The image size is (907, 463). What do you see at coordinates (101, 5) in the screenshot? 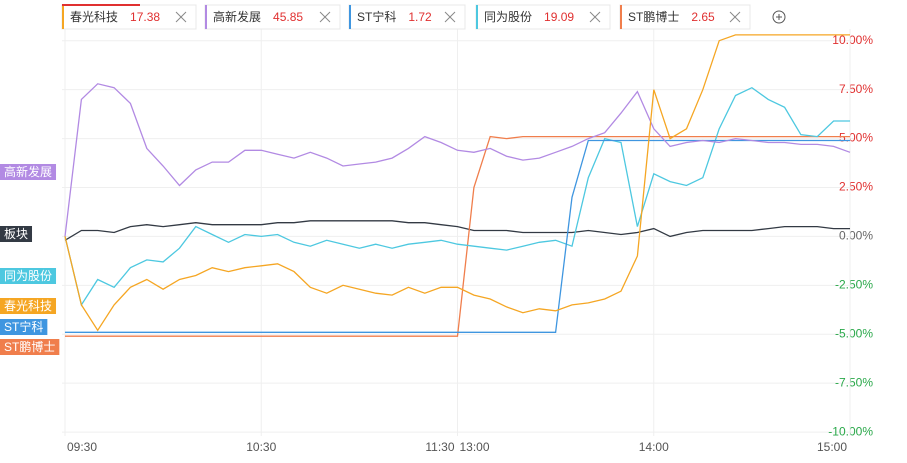
I see `legend-active` at bounding box center [101, 5].